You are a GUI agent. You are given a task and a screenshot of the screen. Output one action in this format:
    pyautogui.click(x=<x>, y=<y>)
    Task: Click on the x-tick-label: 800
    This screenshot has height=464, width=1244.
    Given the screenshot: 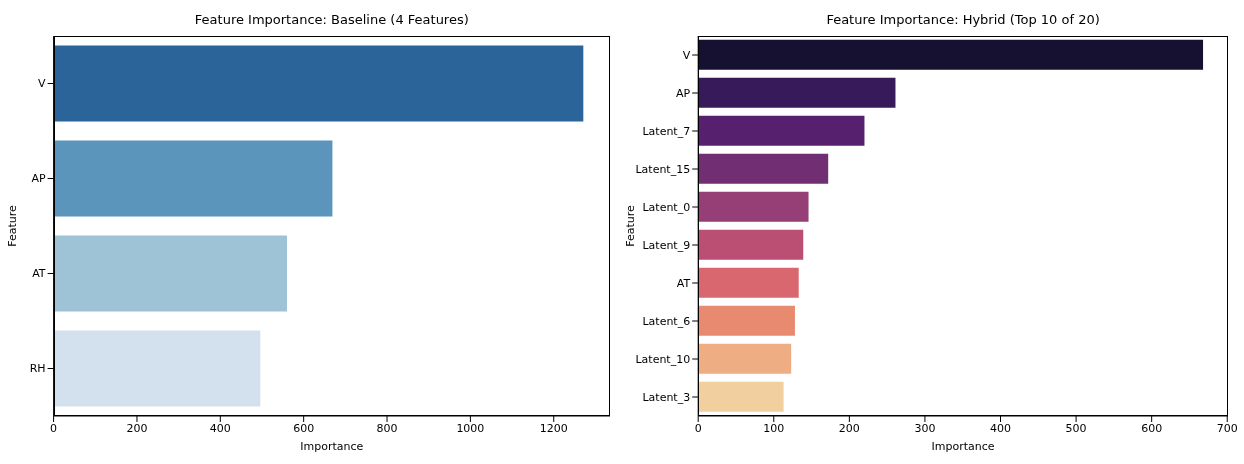 What is the action you would take?
    pyautogui.click(x=387, y=428)
    